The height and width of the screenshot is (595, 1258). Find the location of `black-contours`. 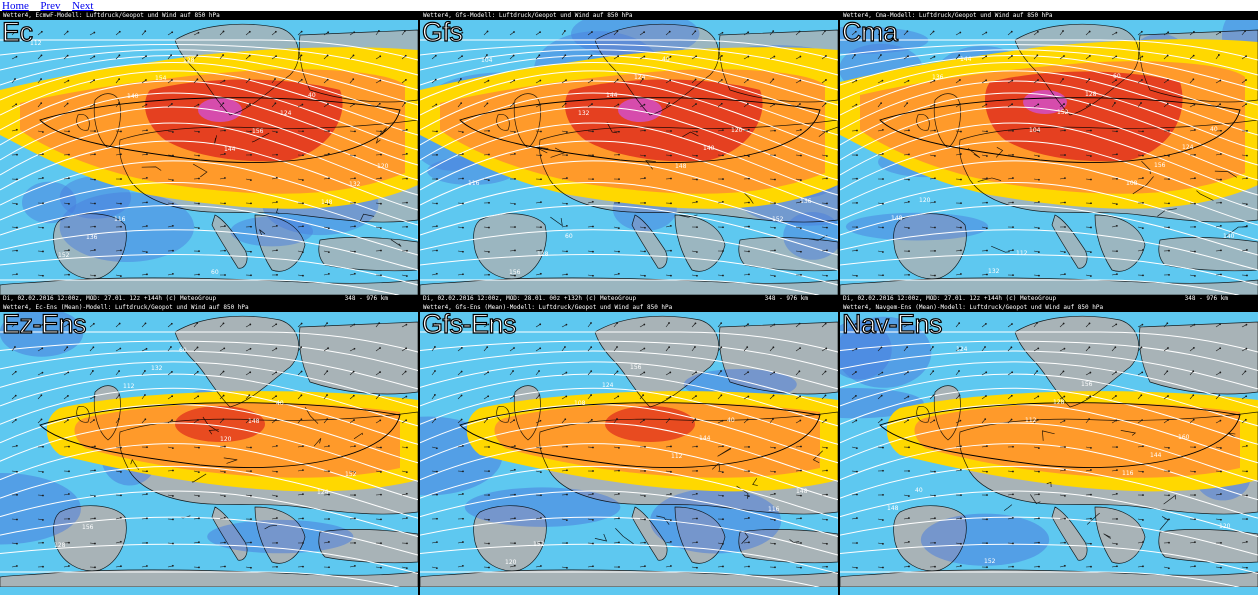

black-contours is located at coordinates (220, 130).